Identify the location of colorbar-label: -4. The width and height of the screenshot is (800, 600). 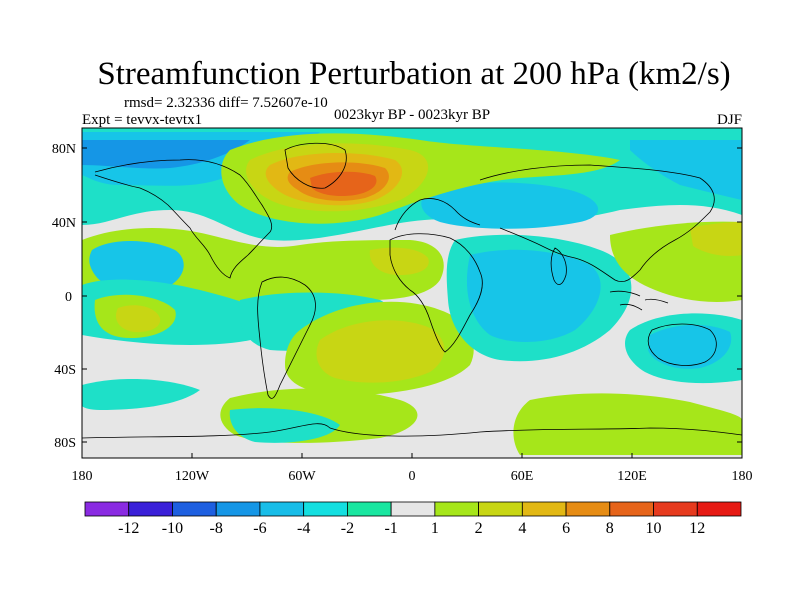
(303, 528).